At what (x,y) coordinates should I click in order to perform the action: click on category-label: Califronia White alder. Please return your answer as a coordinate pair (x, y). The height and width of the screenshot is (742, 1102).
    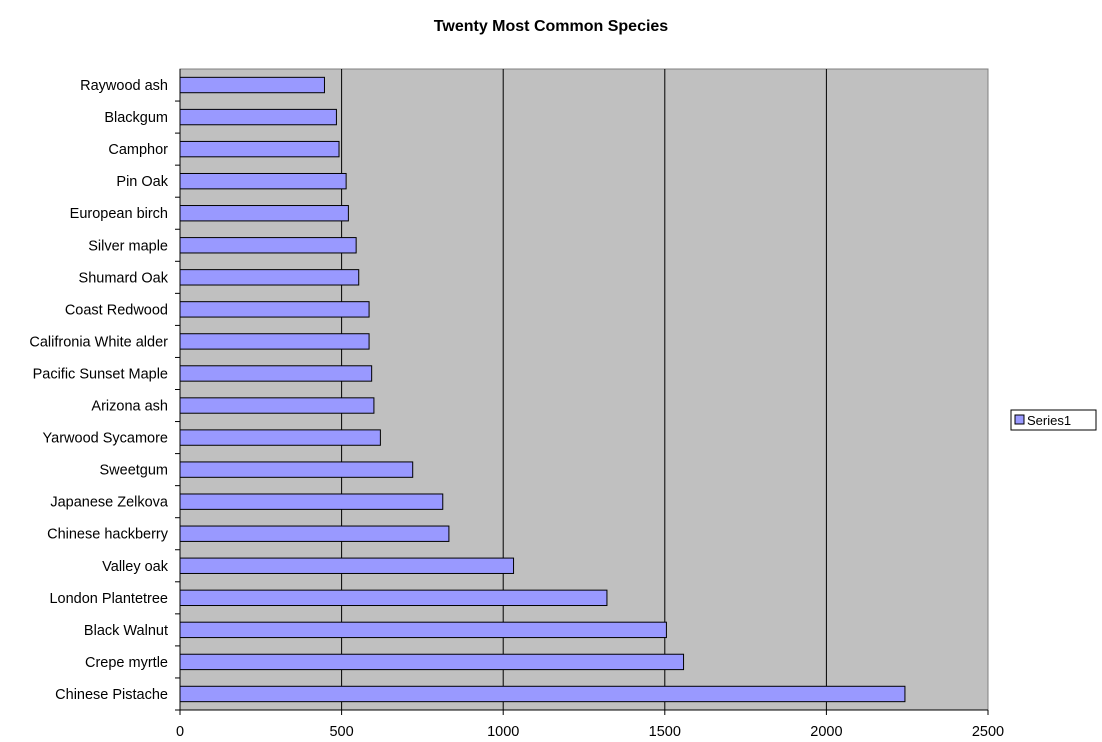
    Looking at the image, I should click on (98, 342).